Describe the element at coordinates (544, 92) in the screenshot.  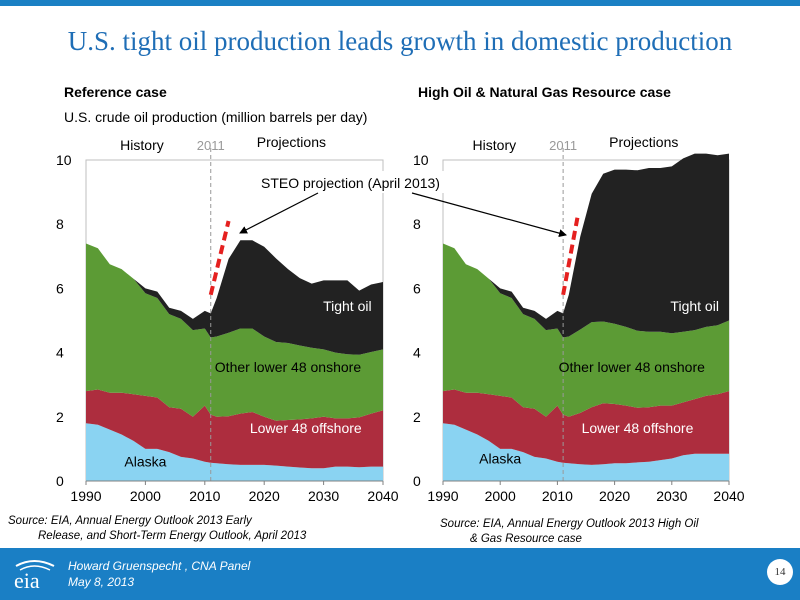
I see `right-panel-title: High Oil & Natural Gas Resource case` at that location.